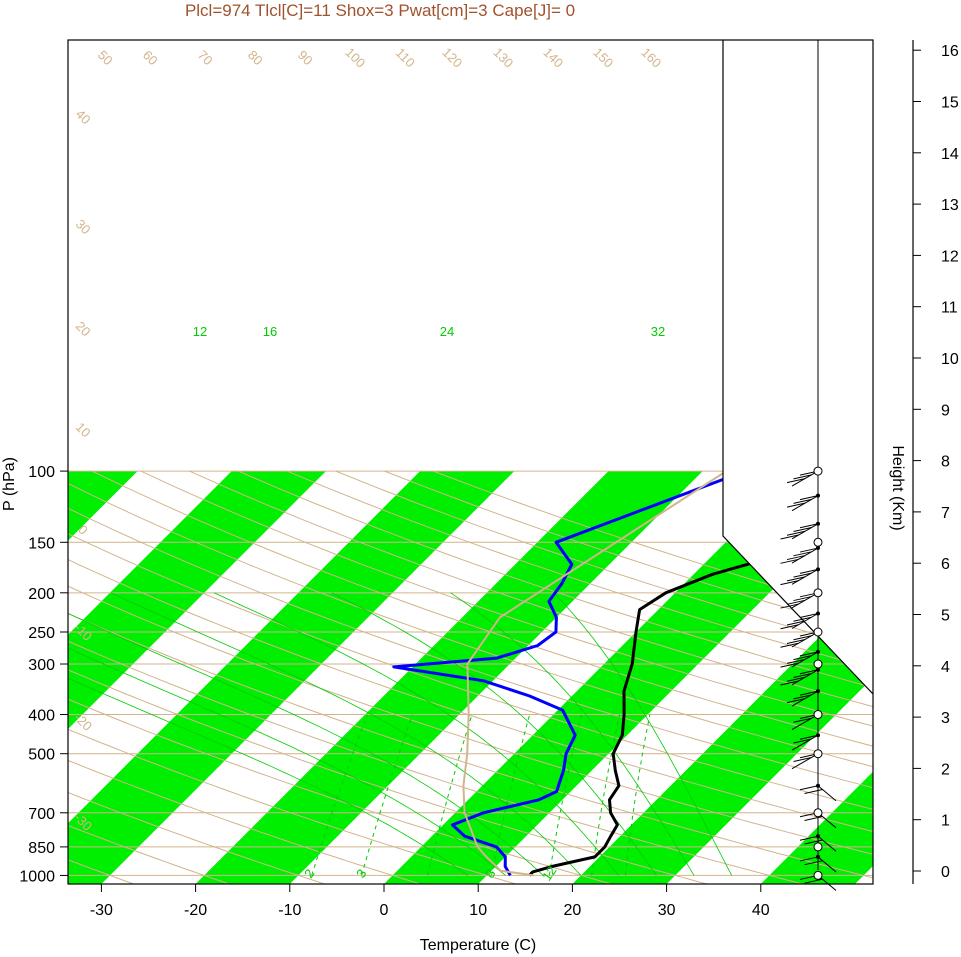  What do you see at coordinates (41, 543) in the screenshot?
I see `p-tick-label: 150` at bounding box center [41, 543].